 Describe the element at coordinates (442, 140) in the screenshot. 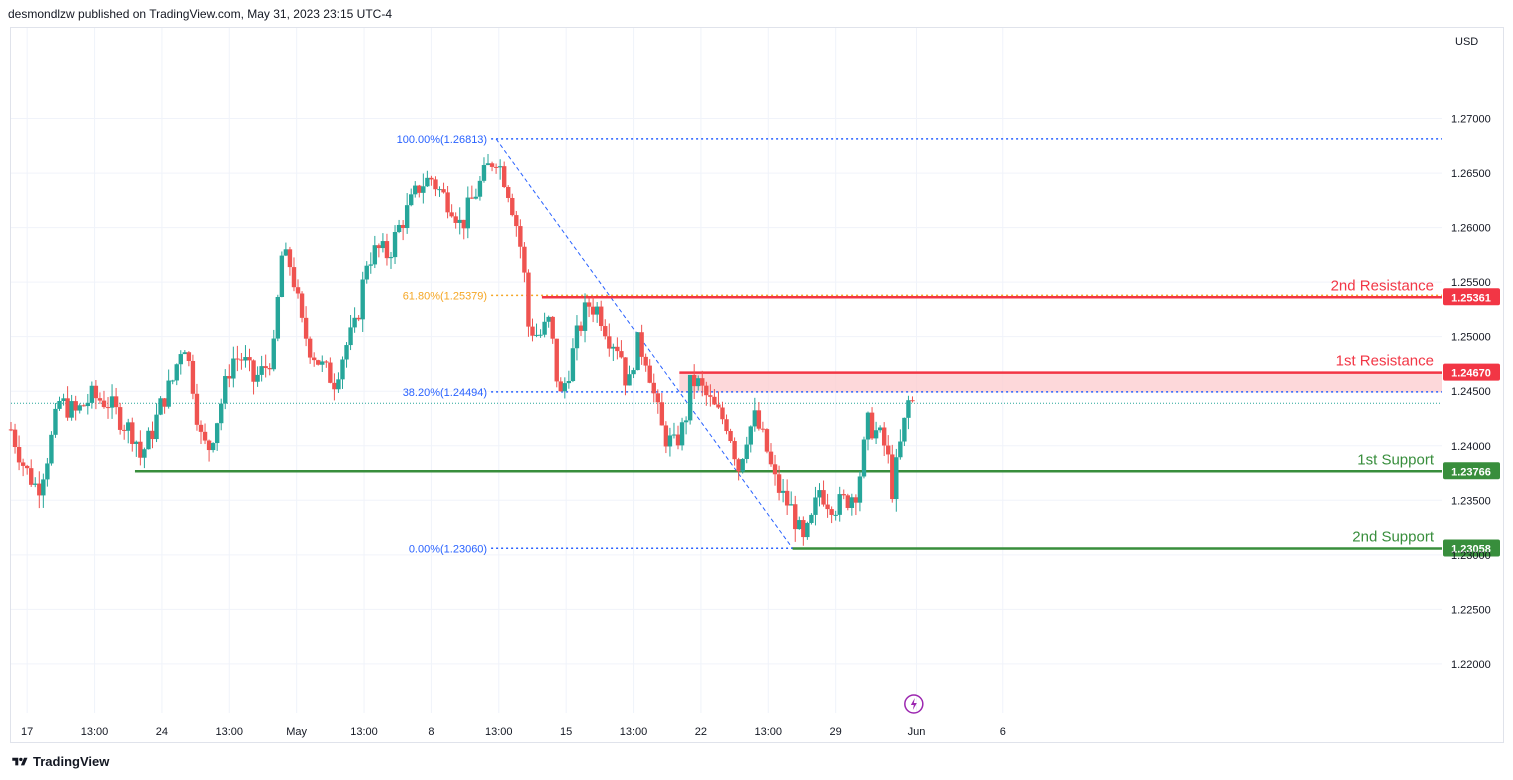

I see `fib-level-label: 100.00%(1.26813)` at that location.